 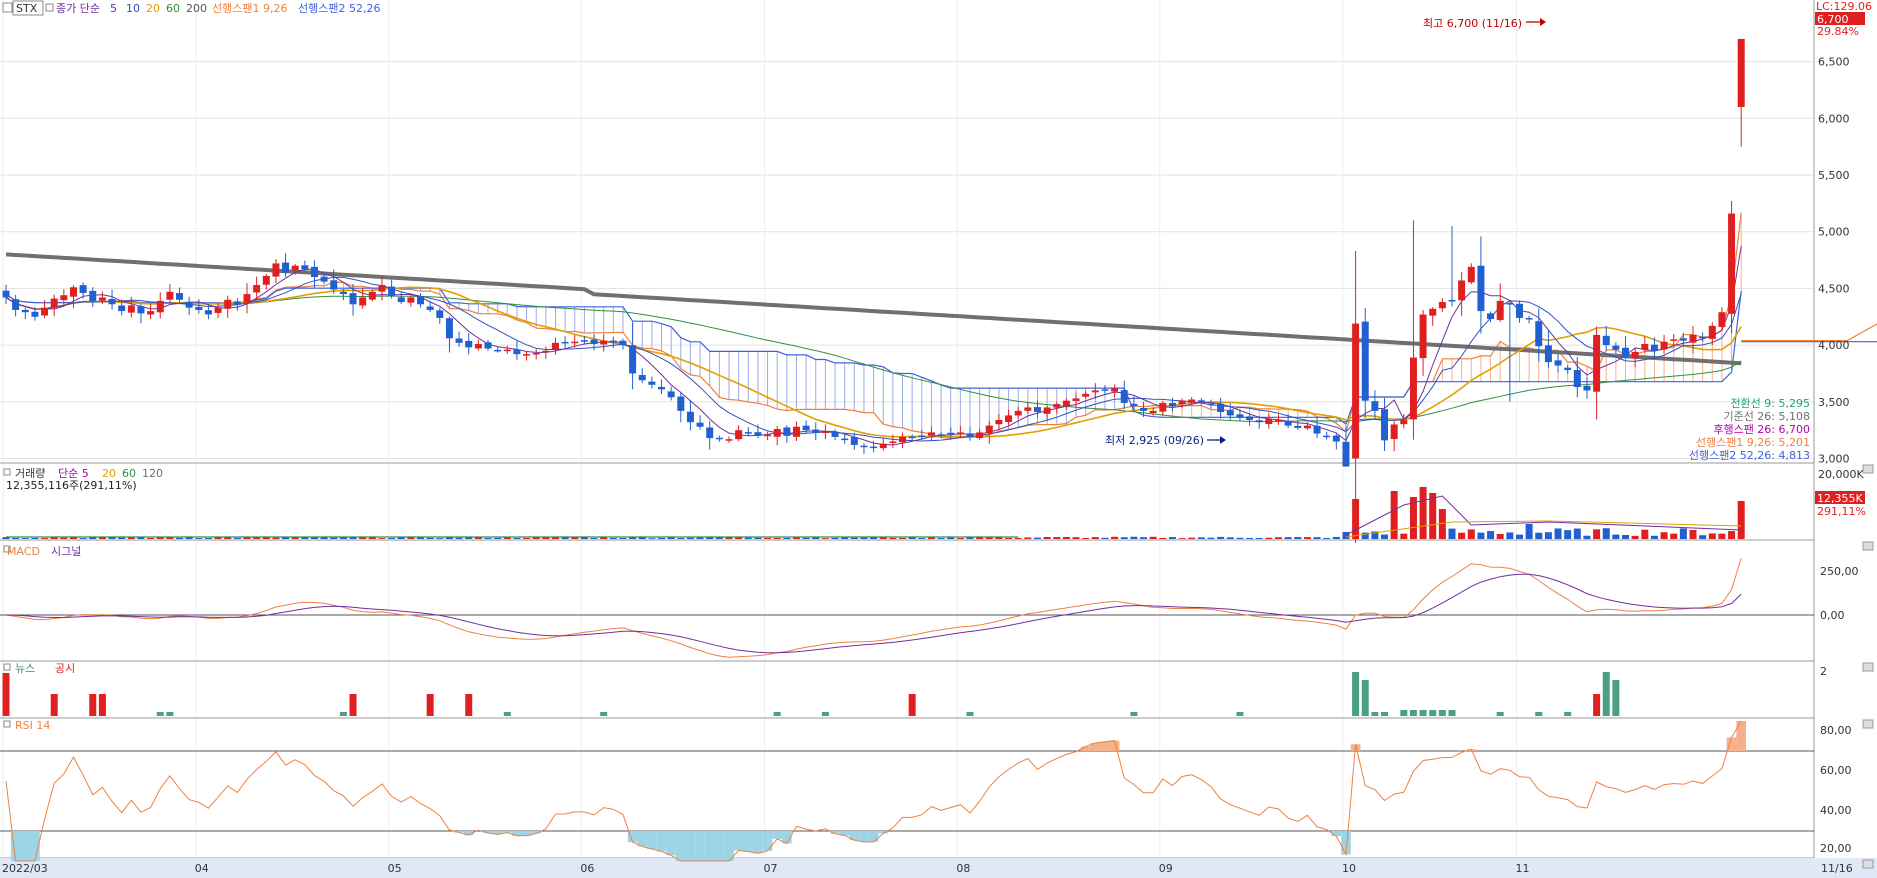 What do you see at coordinates (25, 668) in the screenshot?
I see `news-title: 뉴스` at bounding box center [25, 668].